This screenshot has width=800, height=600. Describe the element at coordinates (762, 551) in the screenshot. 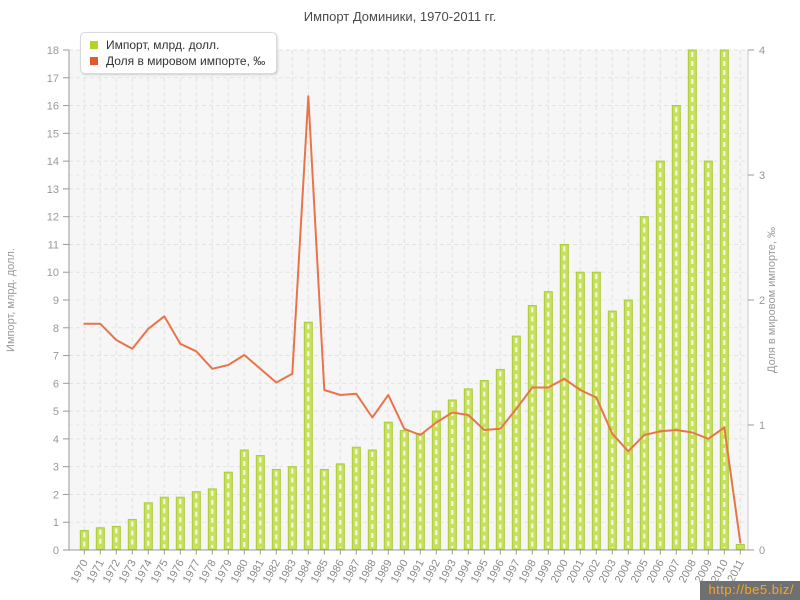

I see `right-axis-label: 0` at that location.